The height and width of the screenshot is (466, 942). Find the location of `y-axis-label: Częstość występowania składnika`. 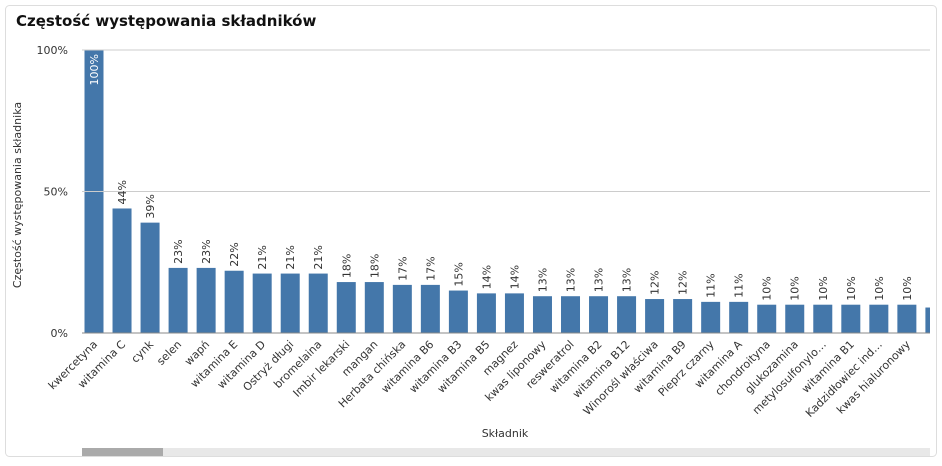

y-axis-label: Częstość występowania składnika is located at coordinates (17, 195).